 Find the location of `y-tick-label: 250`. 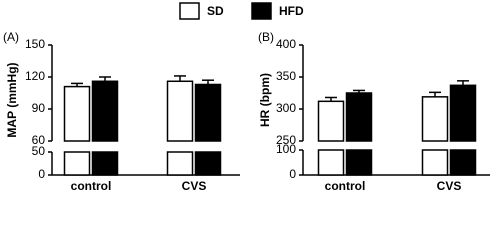

y-tick-label: 250 is located at coordinates (286, 140).